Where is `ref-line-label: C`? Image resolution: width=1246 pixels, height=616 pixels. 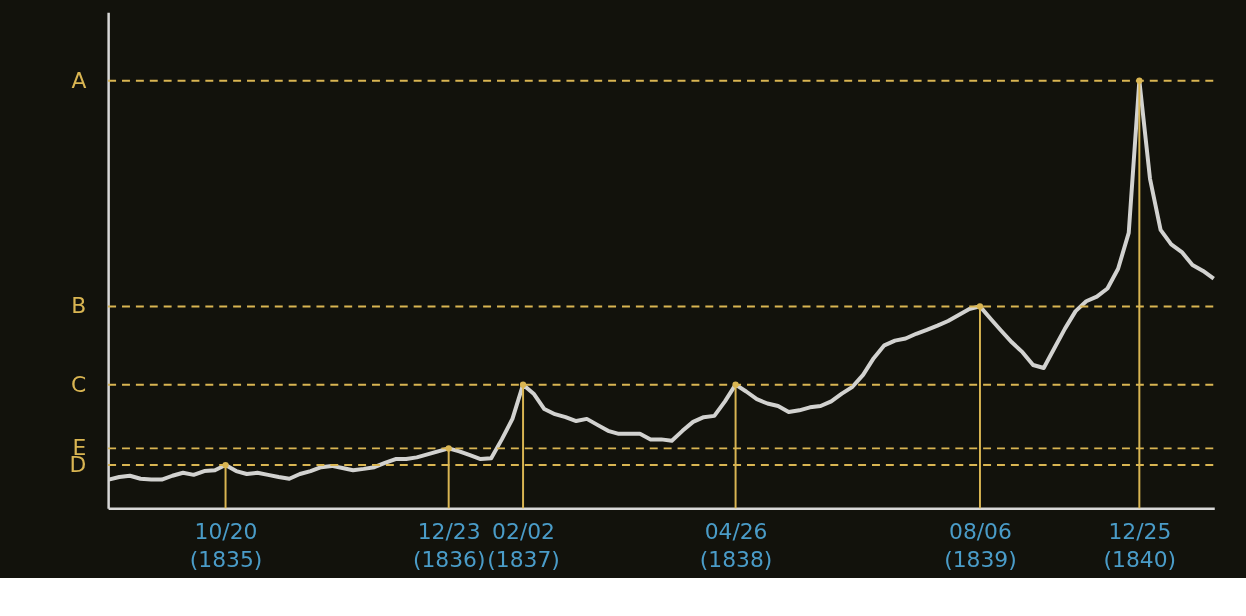 ref-line-label: C is located at coordinates (79, 384).